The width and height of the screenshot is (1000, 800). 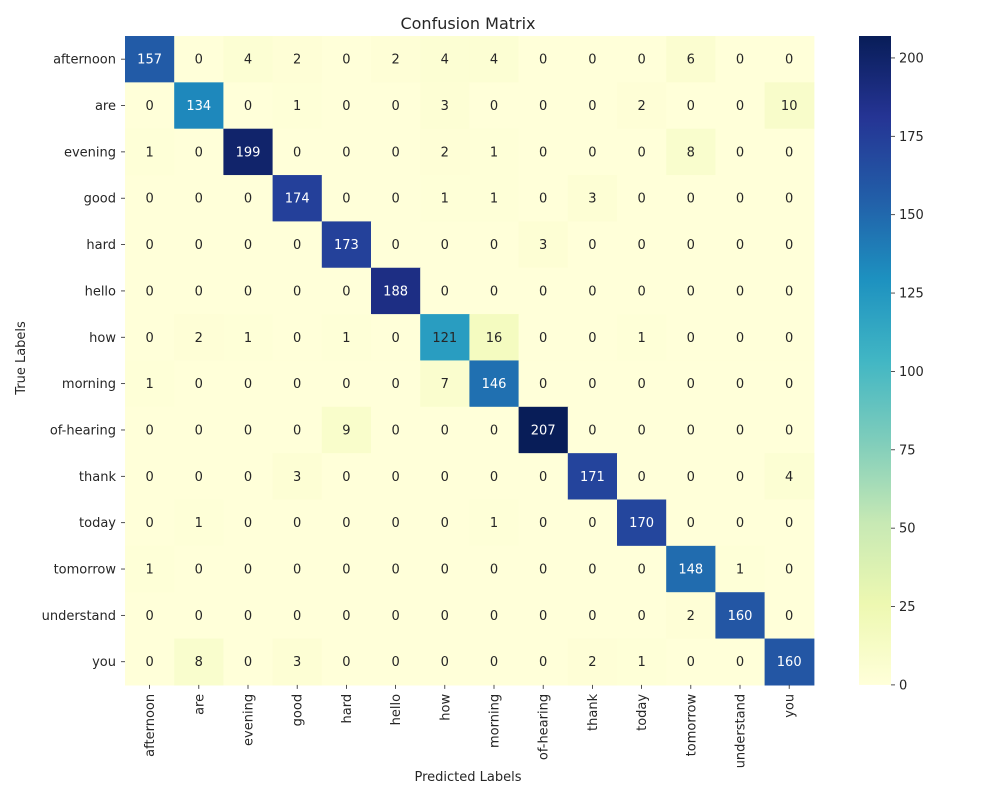 I want to click on cell-label-tomorrow-good: 0, so click(x=297, y=570).